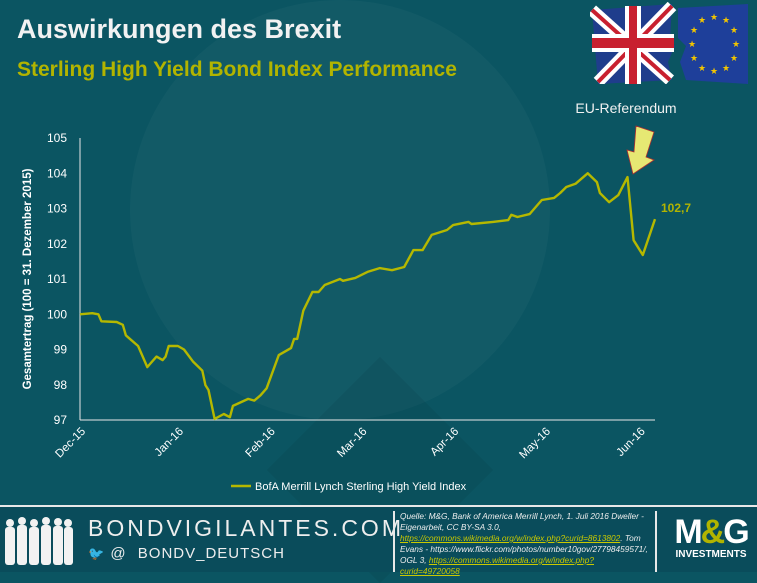 This screenshot has height=583, width=757. What do you see at coordinates (736, 532) in the screenshot?
I see `logo-letter: G` at bounding box center [736, 532].